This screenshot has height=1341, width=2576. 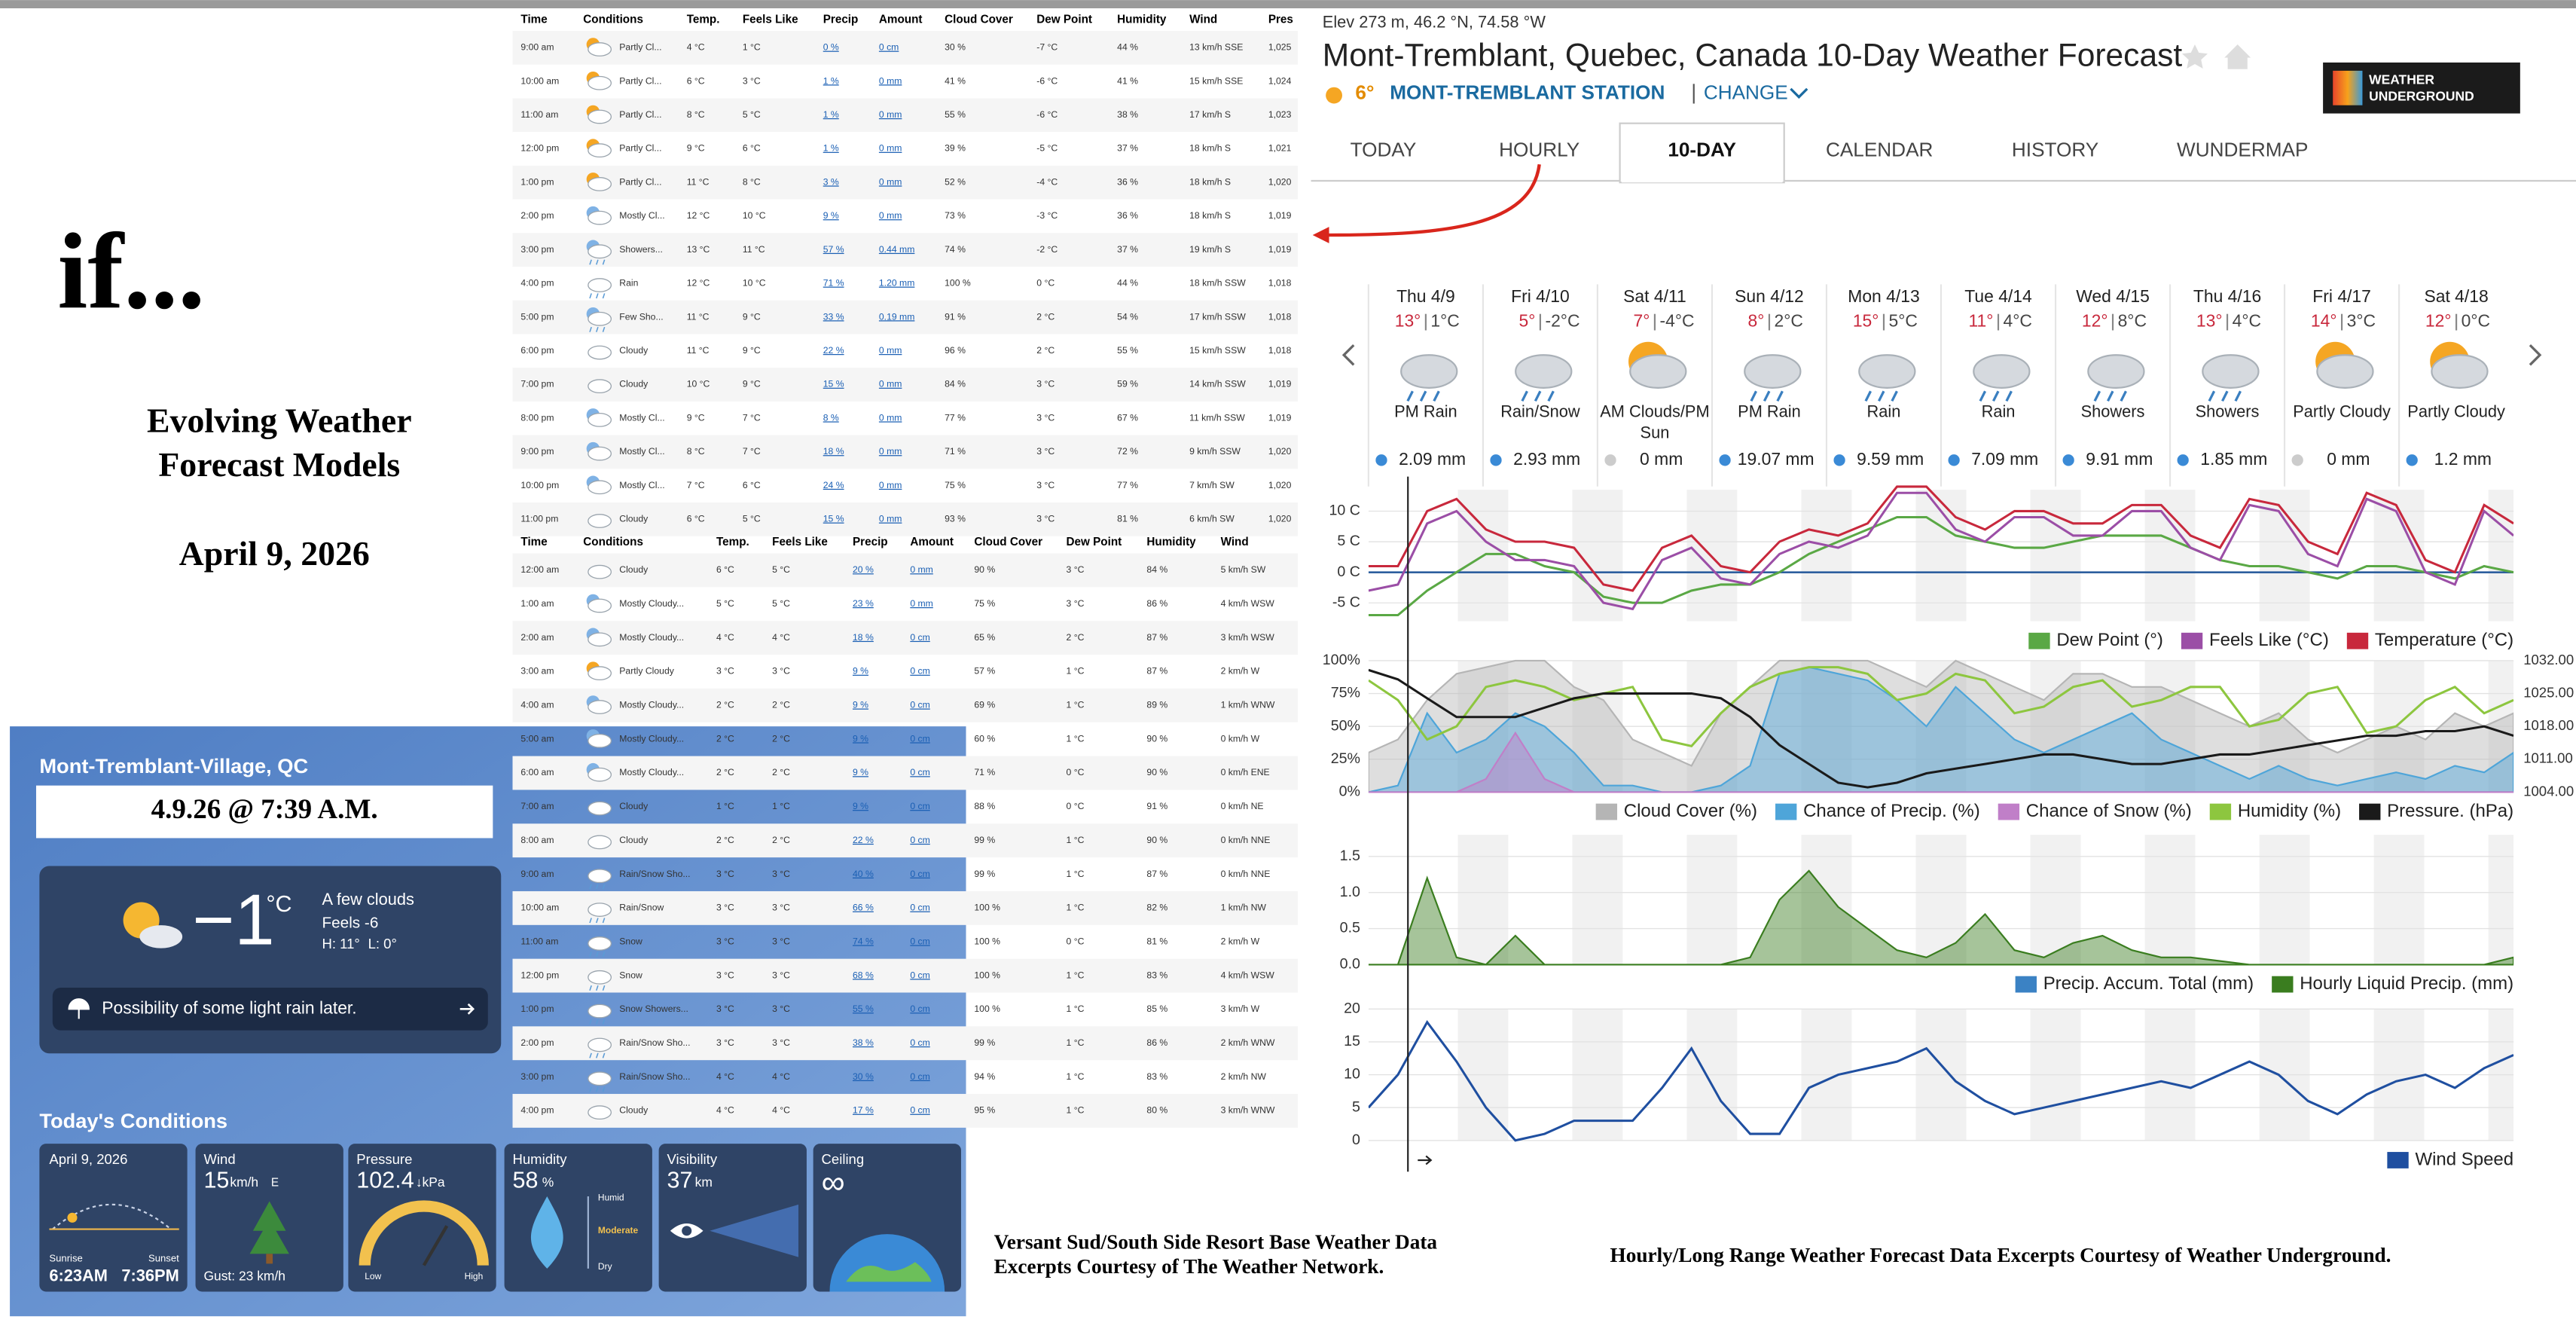 I want to click on alert-bar, so click(x=270, y=1009).